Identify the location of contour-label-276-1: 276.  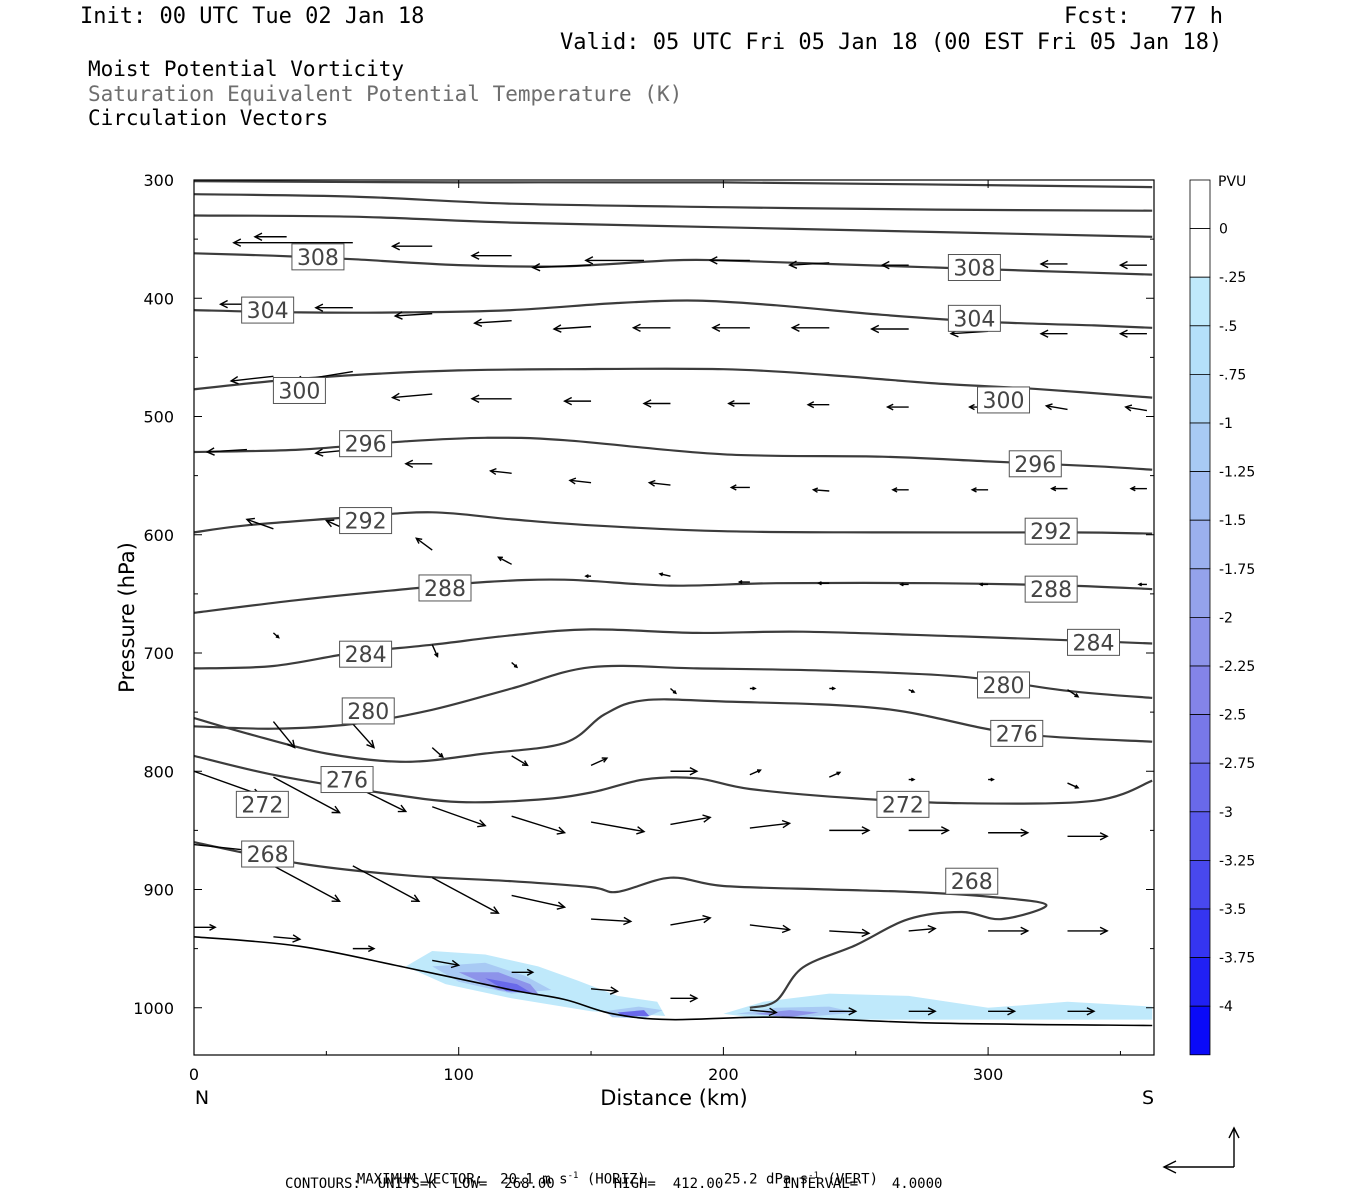
(1017, 733).